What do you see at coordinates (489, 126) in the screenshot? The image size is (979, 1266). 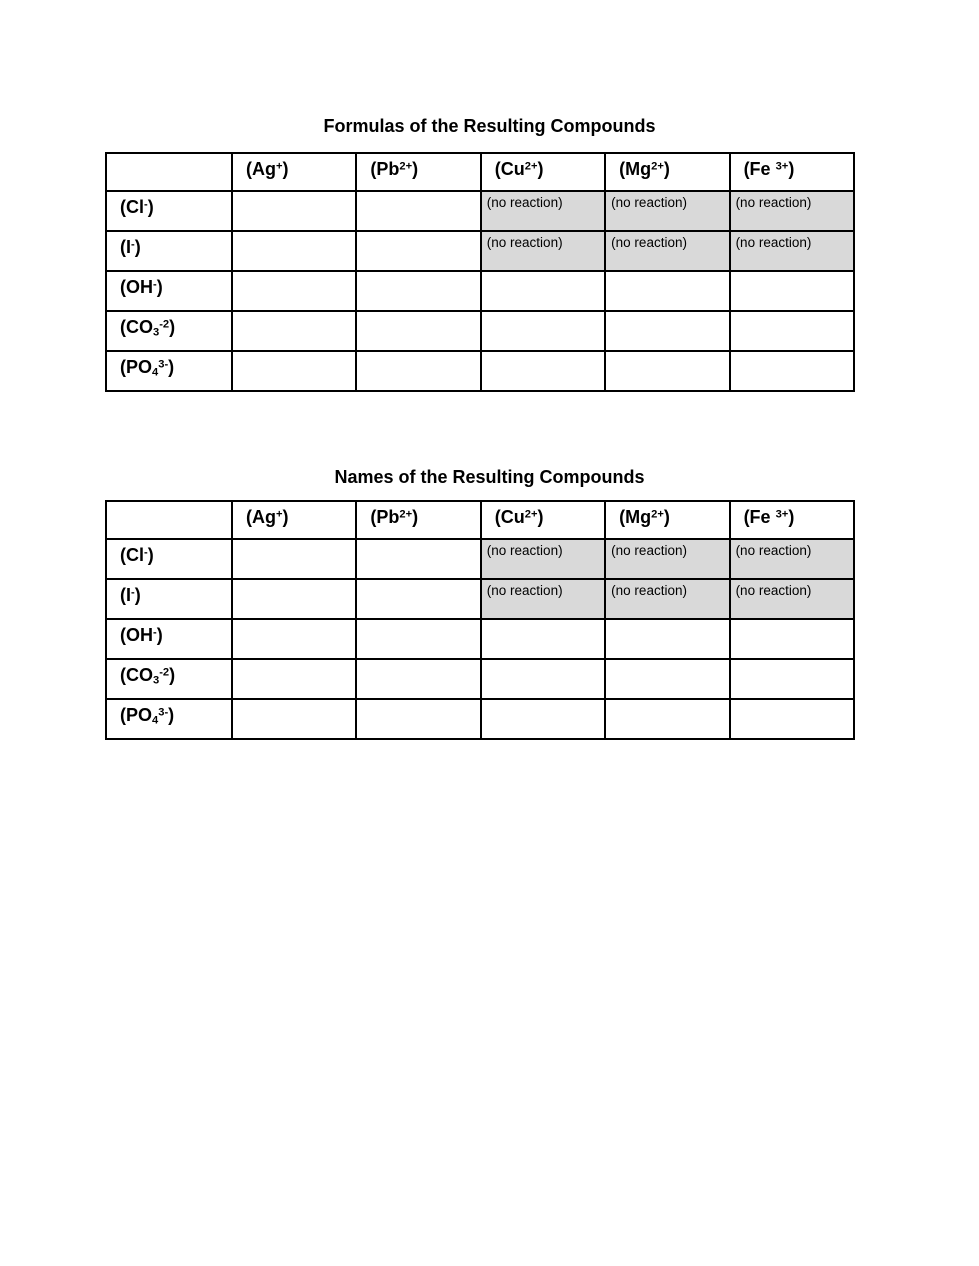 I see `formulas-table-title: Formulas of the Resulting Compounds` at bounding box center [489, 126].